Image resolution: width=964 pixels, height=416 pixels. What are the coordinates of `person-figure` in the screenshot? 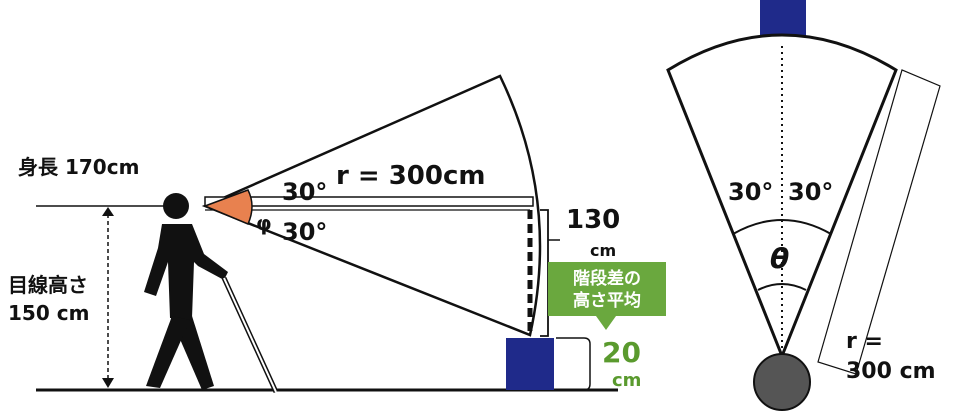 It's located at (186, 291).